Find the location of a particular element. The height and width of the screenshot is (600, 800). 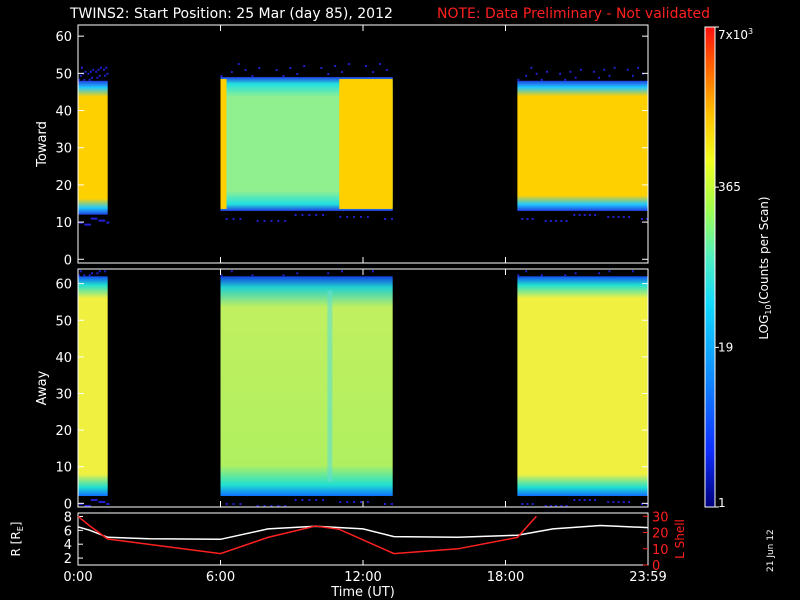

r-axis-label-end: ] is located at coordinates (16, 524).